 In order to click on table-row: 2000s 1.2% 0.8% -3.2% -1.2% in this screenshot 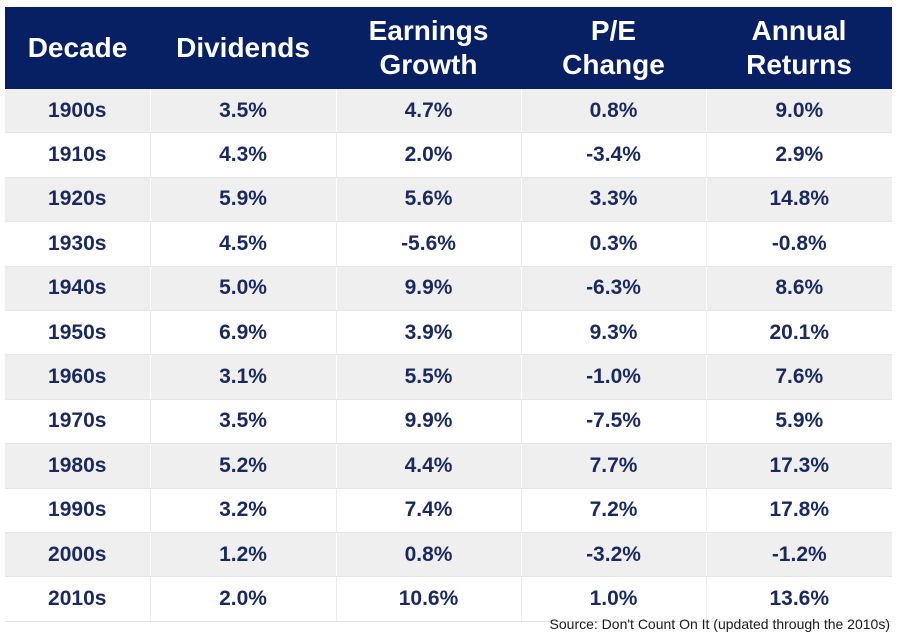, I will do `click(448, 555)`.